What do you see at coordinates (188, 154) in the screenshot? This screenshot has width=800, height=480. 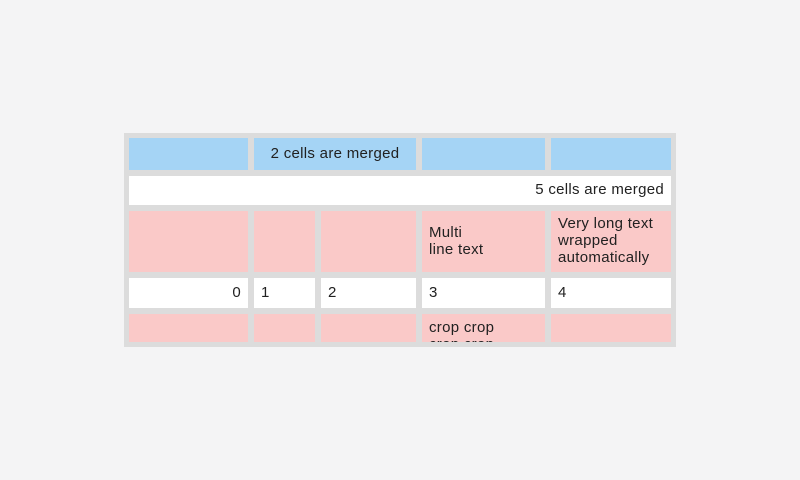 I see `table-cell-r0-c0` at bounding box center [188, 154].